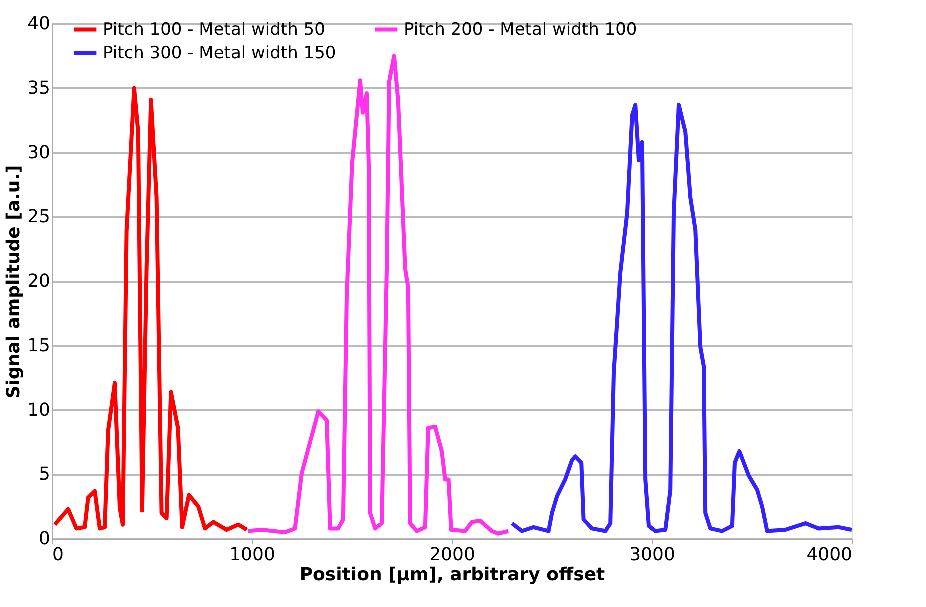  Describe the element at coordinates (58, 555) in the screenshot. I see `x-tick-label: 0` at that location.